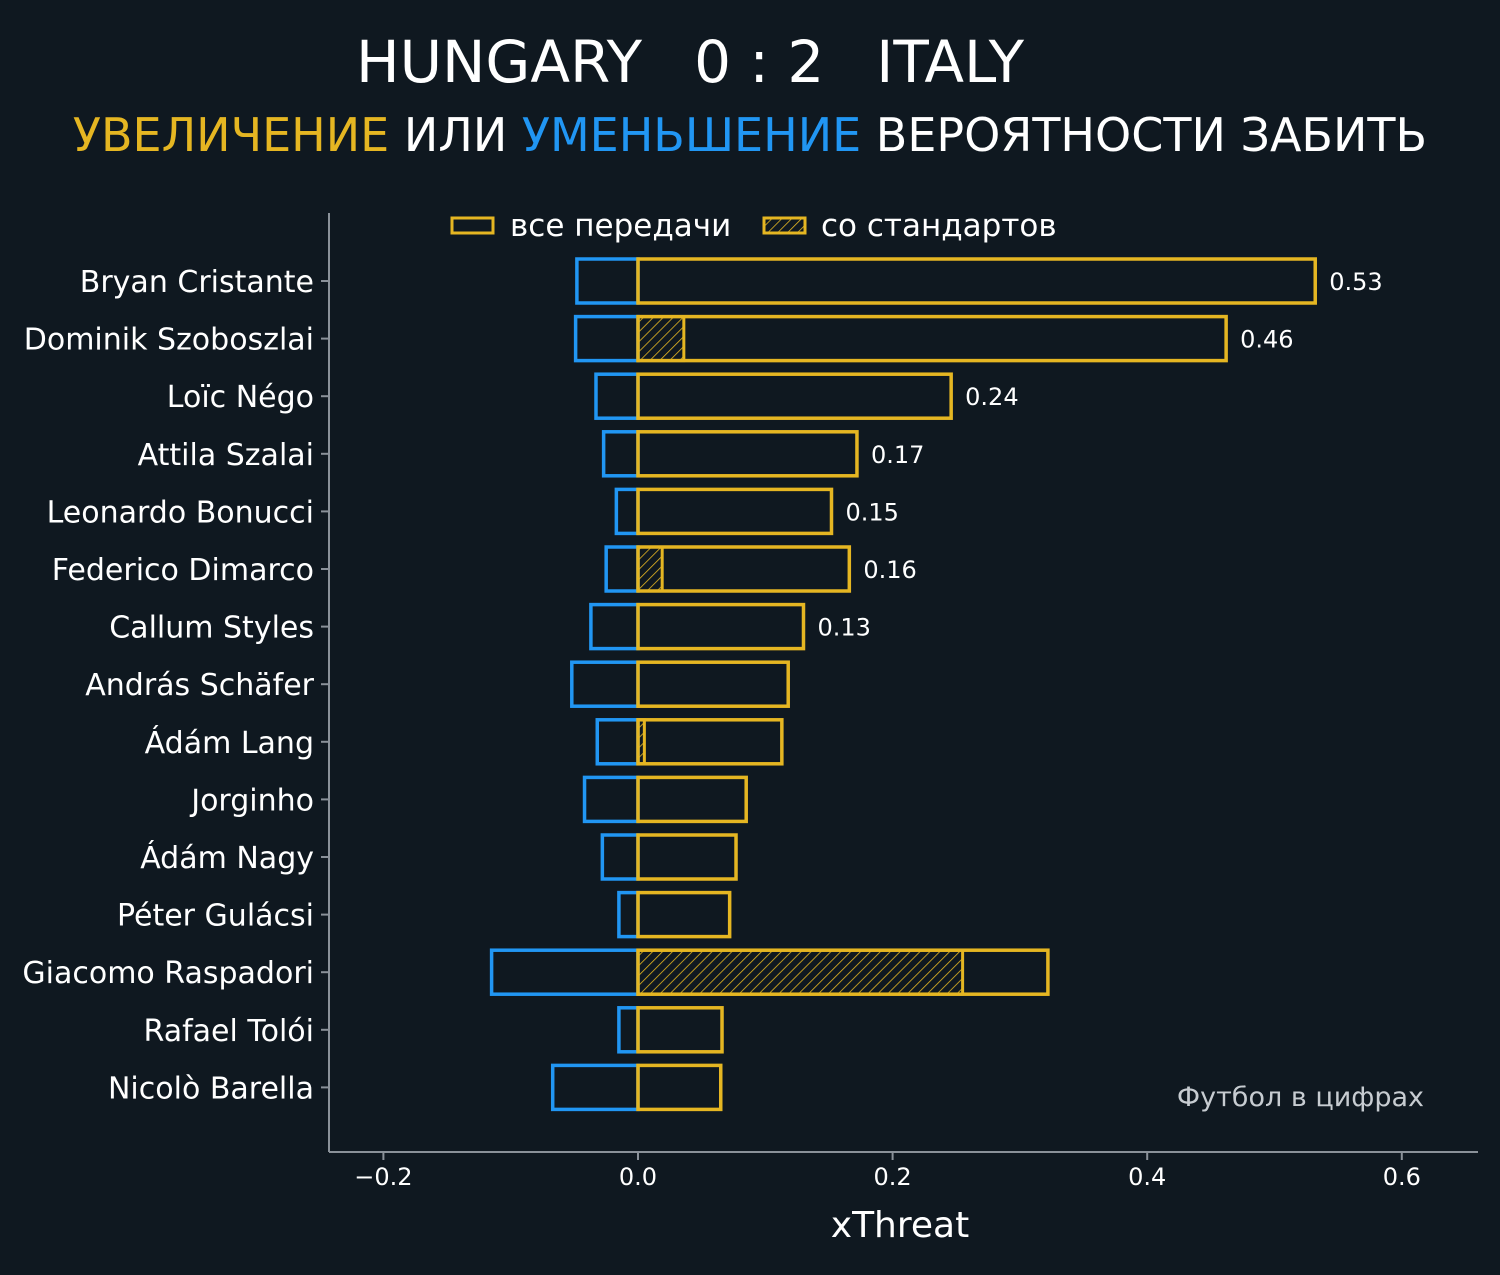 The image size is (1500, 1275). I want to click on legend-label-all-passes: все передачи, so click(620, 226).